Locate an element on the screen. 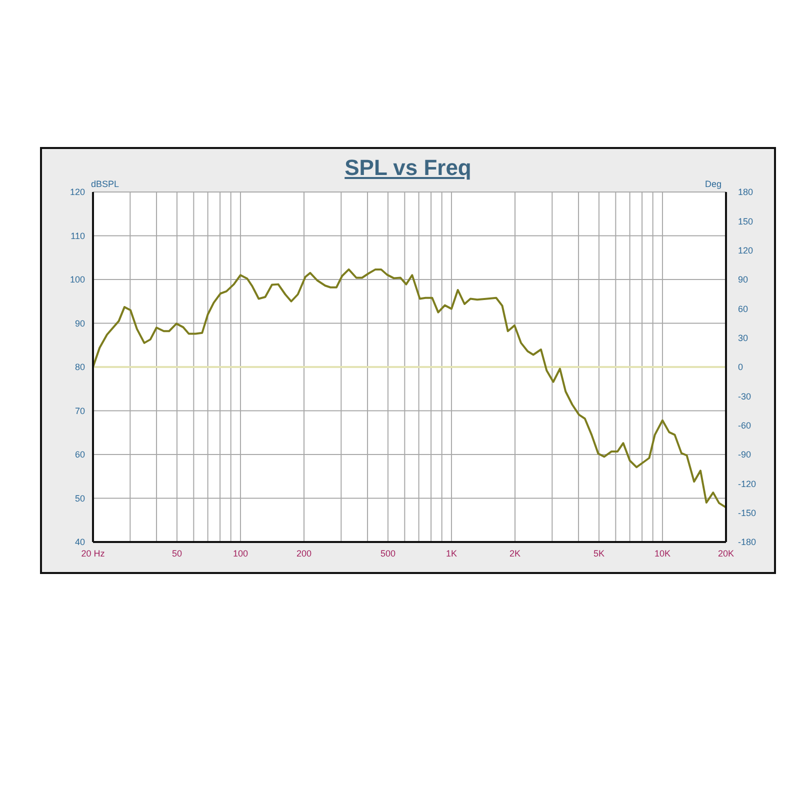 This screenshot has height=800, width=804. x-tick-label: 200 is located at coordinates (304, 553).